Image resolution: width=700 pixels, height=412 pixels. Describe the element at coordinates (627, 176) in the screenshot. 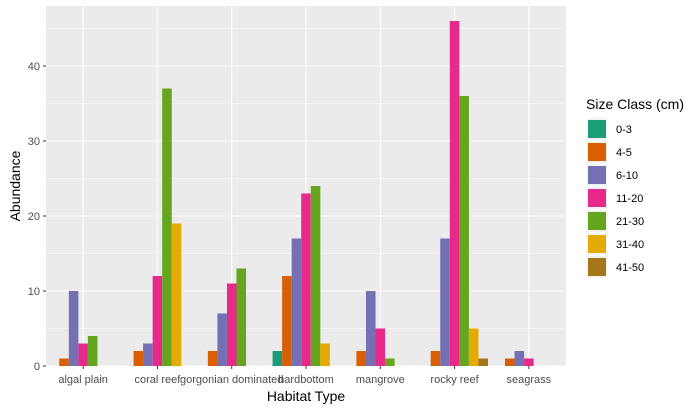

I see `legend-label: 6-10` at that location.